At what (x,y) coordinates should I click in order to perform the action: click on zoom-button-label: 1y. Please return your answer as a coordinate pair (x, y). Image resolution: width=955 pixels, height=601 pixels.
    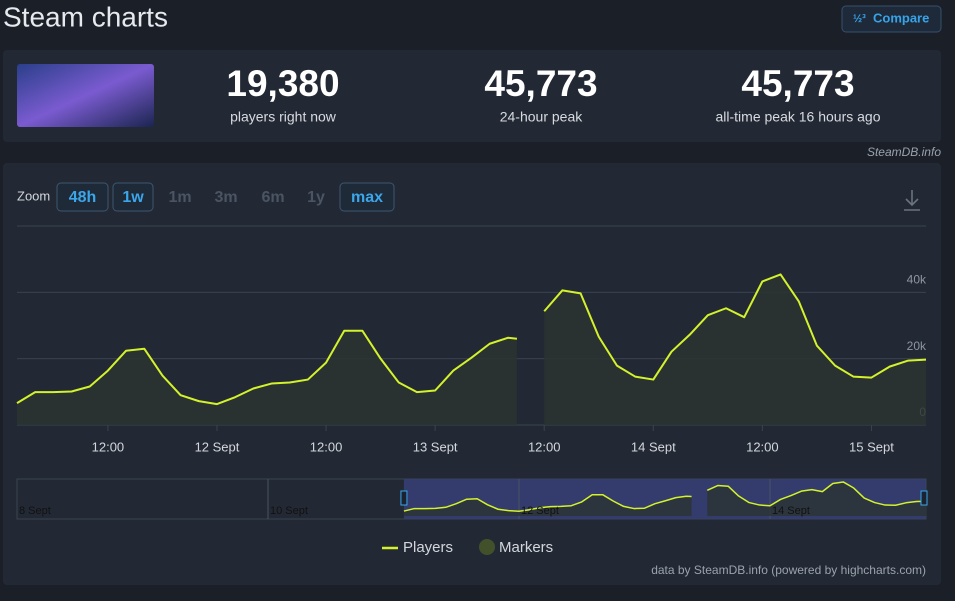
    Looking at the image, I should click on (316, 197).